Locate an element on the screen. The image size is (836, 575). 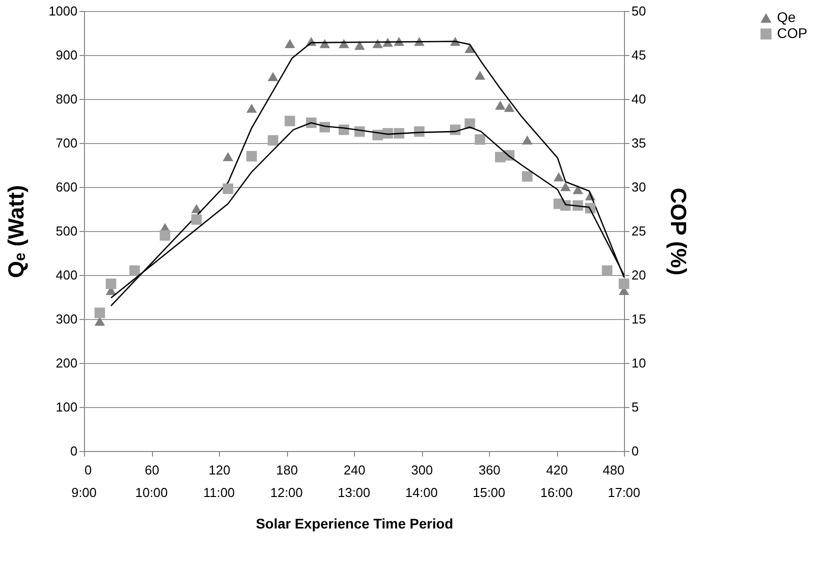
x-axis-title: Solar Experience Time Period is located at coordinates (355, 524).